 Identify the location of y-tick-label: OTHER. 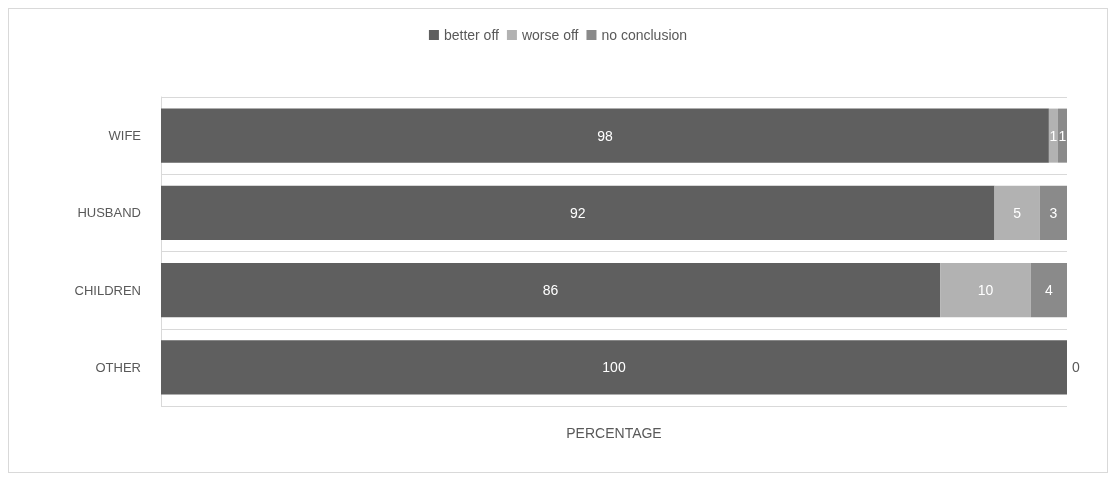
(118, 367).